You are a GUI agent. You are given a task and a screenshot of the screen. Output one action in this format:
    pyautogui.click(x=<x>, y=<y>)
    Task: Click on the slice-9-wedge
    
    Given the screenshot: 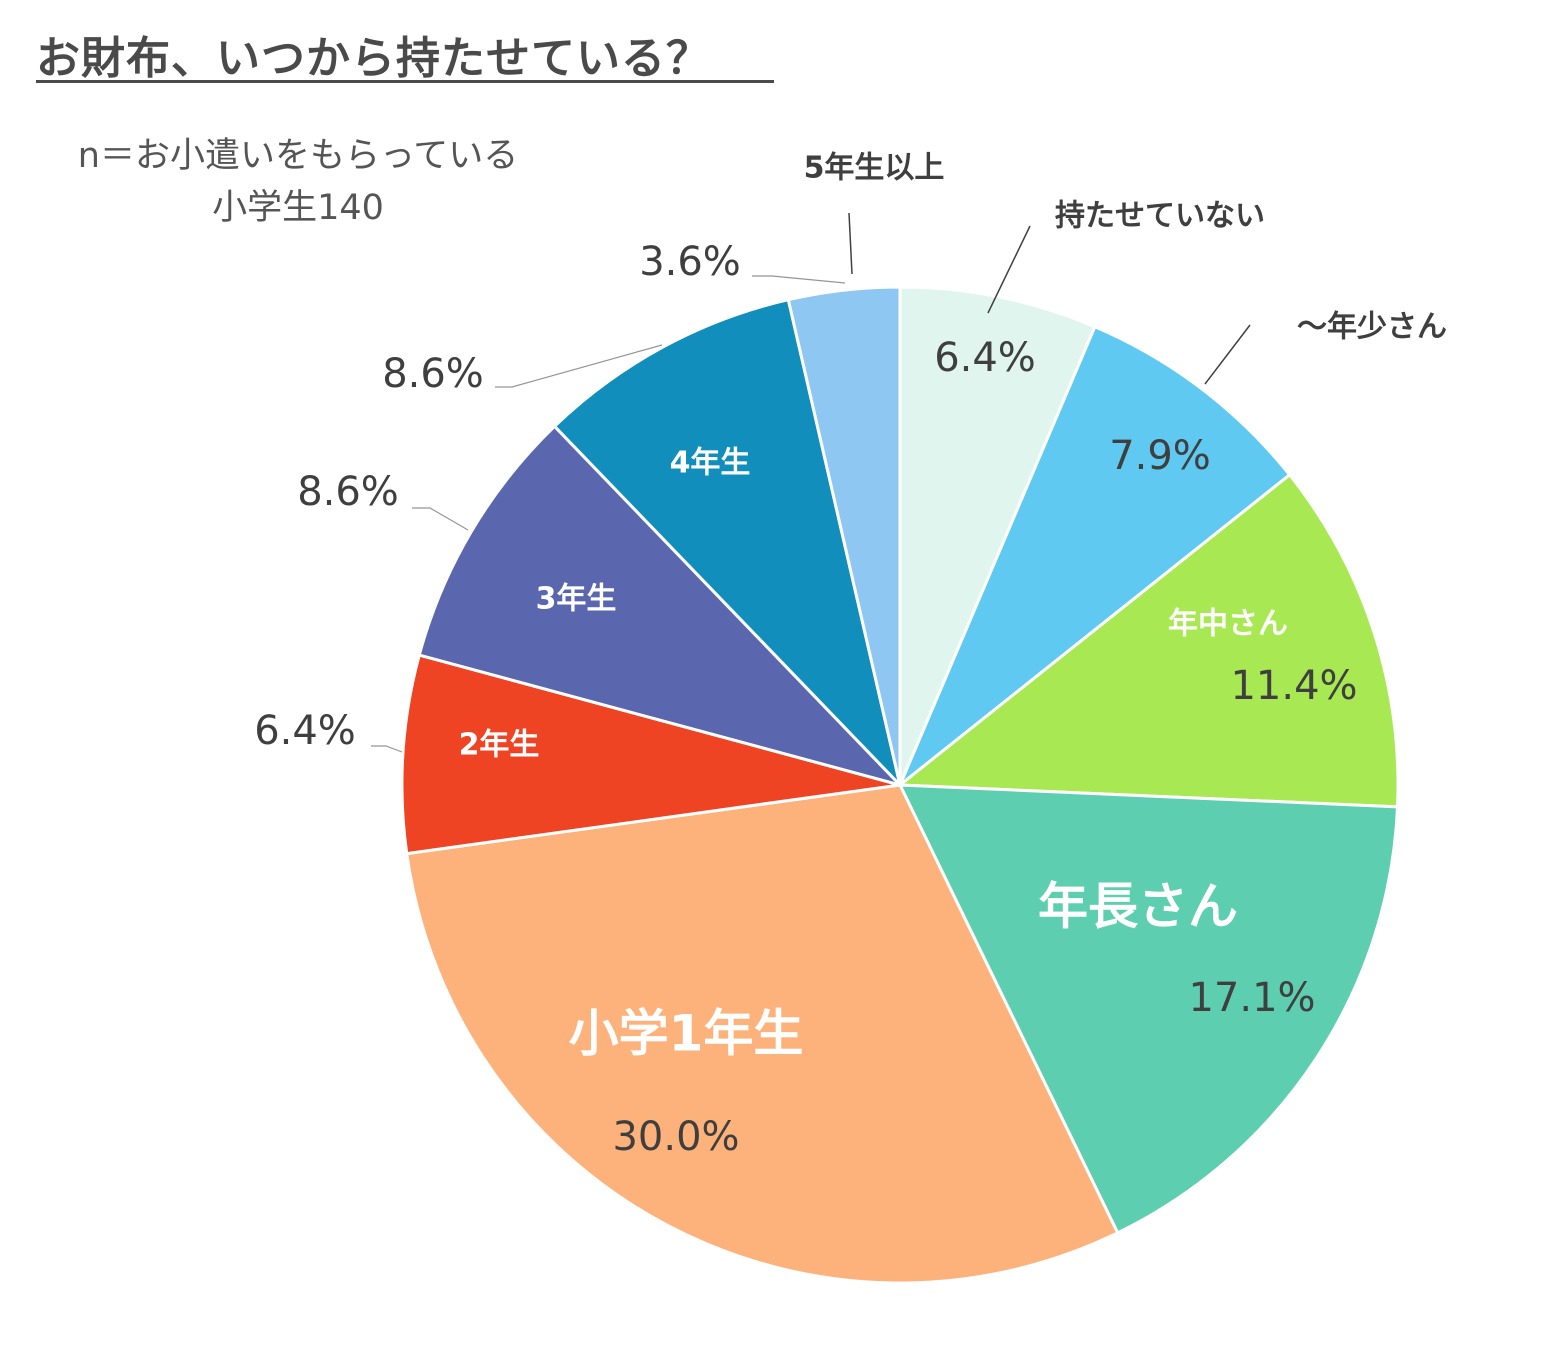 What is the action you would take?
    pyautogui.click(x=844, y=536)
    